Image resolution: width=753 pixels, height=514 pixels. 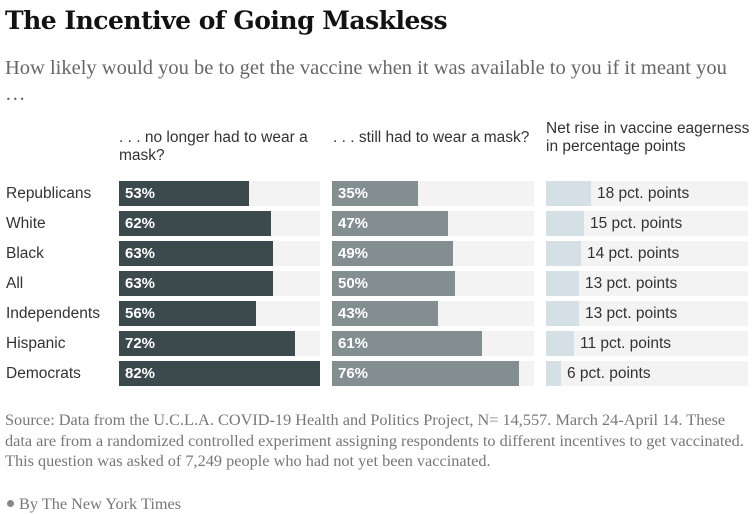 What do you see at coordinates (633, 253) in the screenshot?
I see `net-rise-value-label: 14 pct. points` at bounding box center [633, 253].